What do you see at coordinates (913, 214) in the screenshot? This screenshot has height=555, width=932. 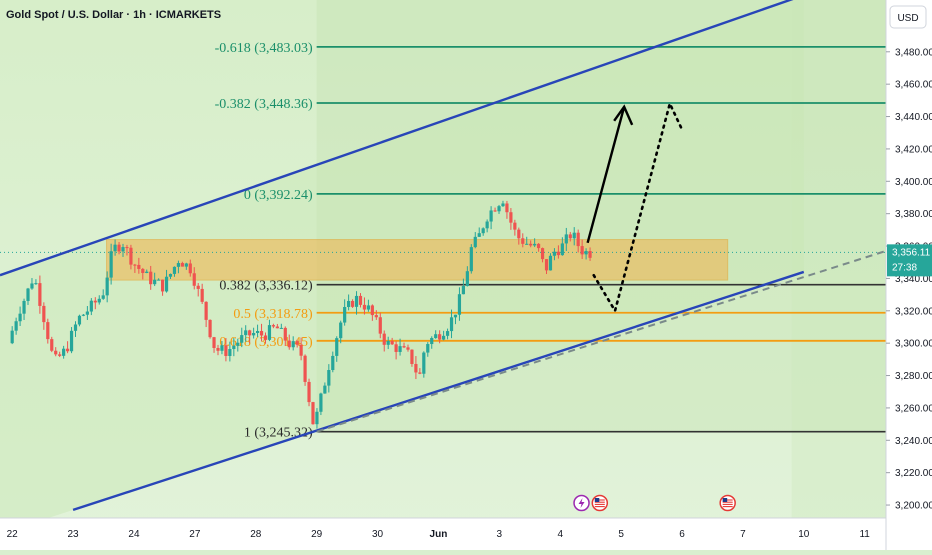 I see `y-tick-label: 3,380.00` at bounding box center [913, 214].